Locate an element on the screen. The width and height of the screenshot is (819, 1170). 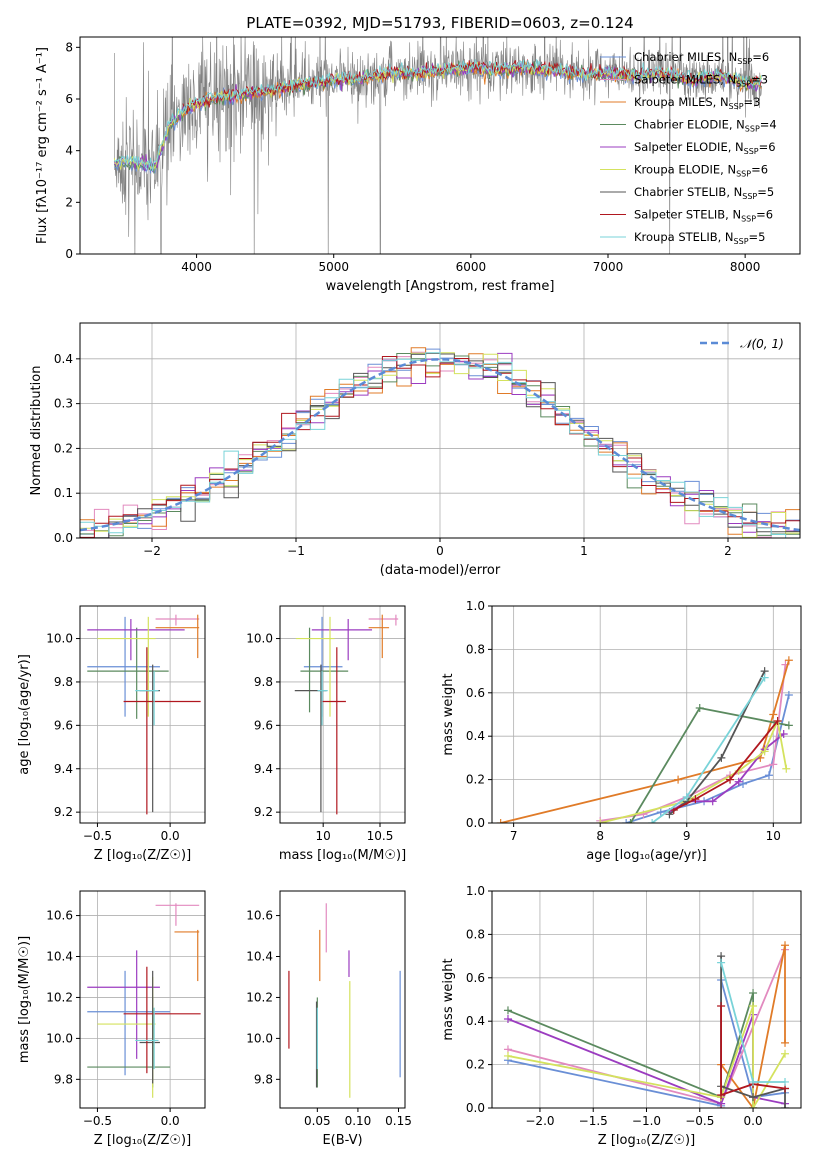
x-tick-label: 8000 is located at coordinates (745, 267).